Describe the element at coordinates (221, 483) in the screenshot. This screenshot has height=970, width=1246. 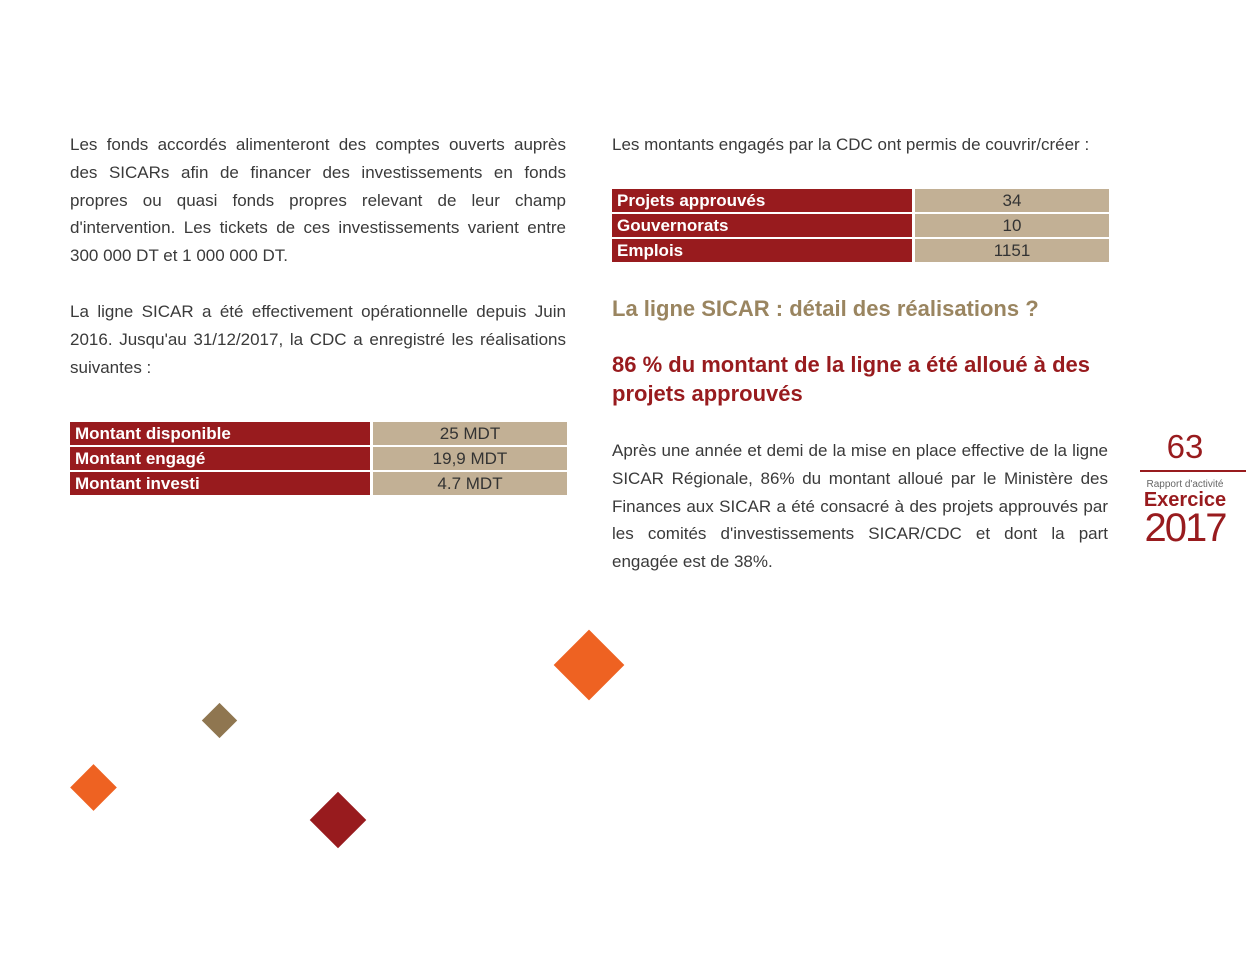
I see `row-label: Montant investi` at that location.